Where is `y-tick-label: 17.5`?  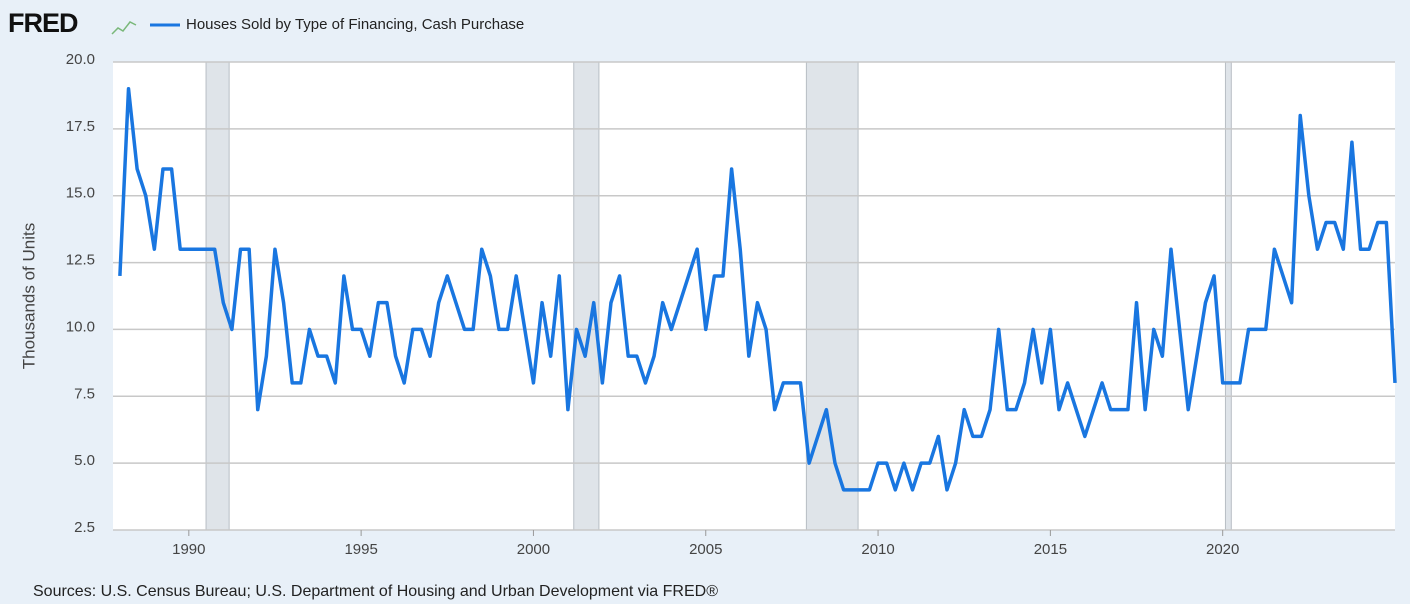
y-tick-label: 17.5 is located at coordinates (80, 126).